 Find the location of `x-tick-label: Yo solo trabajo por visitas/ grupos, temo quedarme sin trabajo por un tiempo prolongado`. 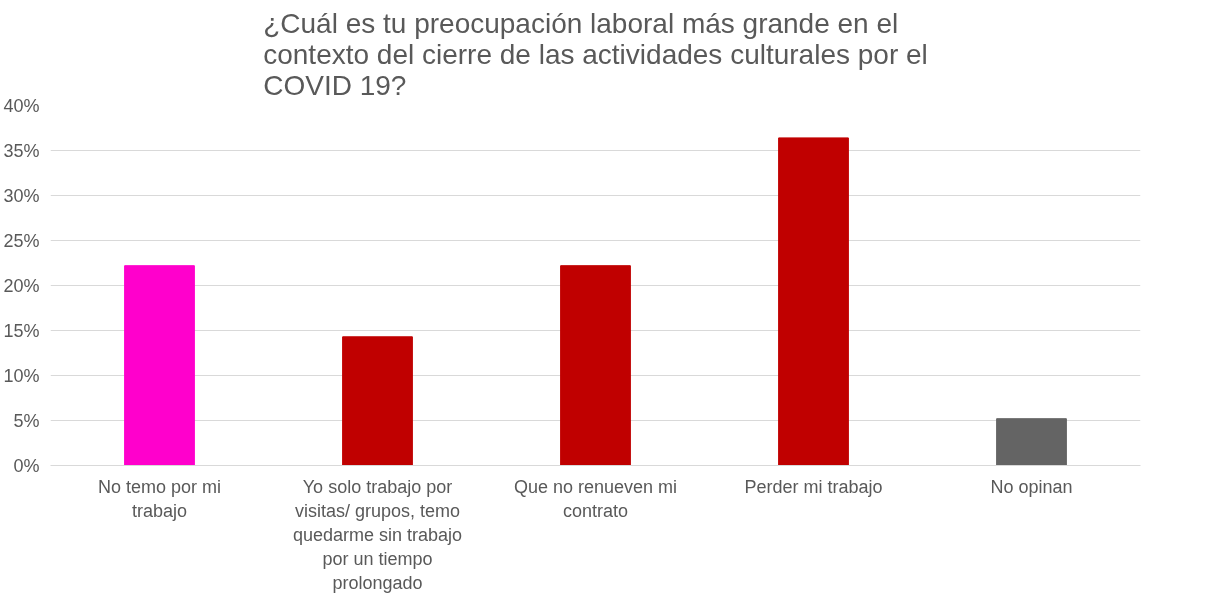

x-tick-label: Yo solo trabajo por visitas/ grupos, temo quedarme sin trabajo por un tiempo prolongado is located at coordinates (377, 534).